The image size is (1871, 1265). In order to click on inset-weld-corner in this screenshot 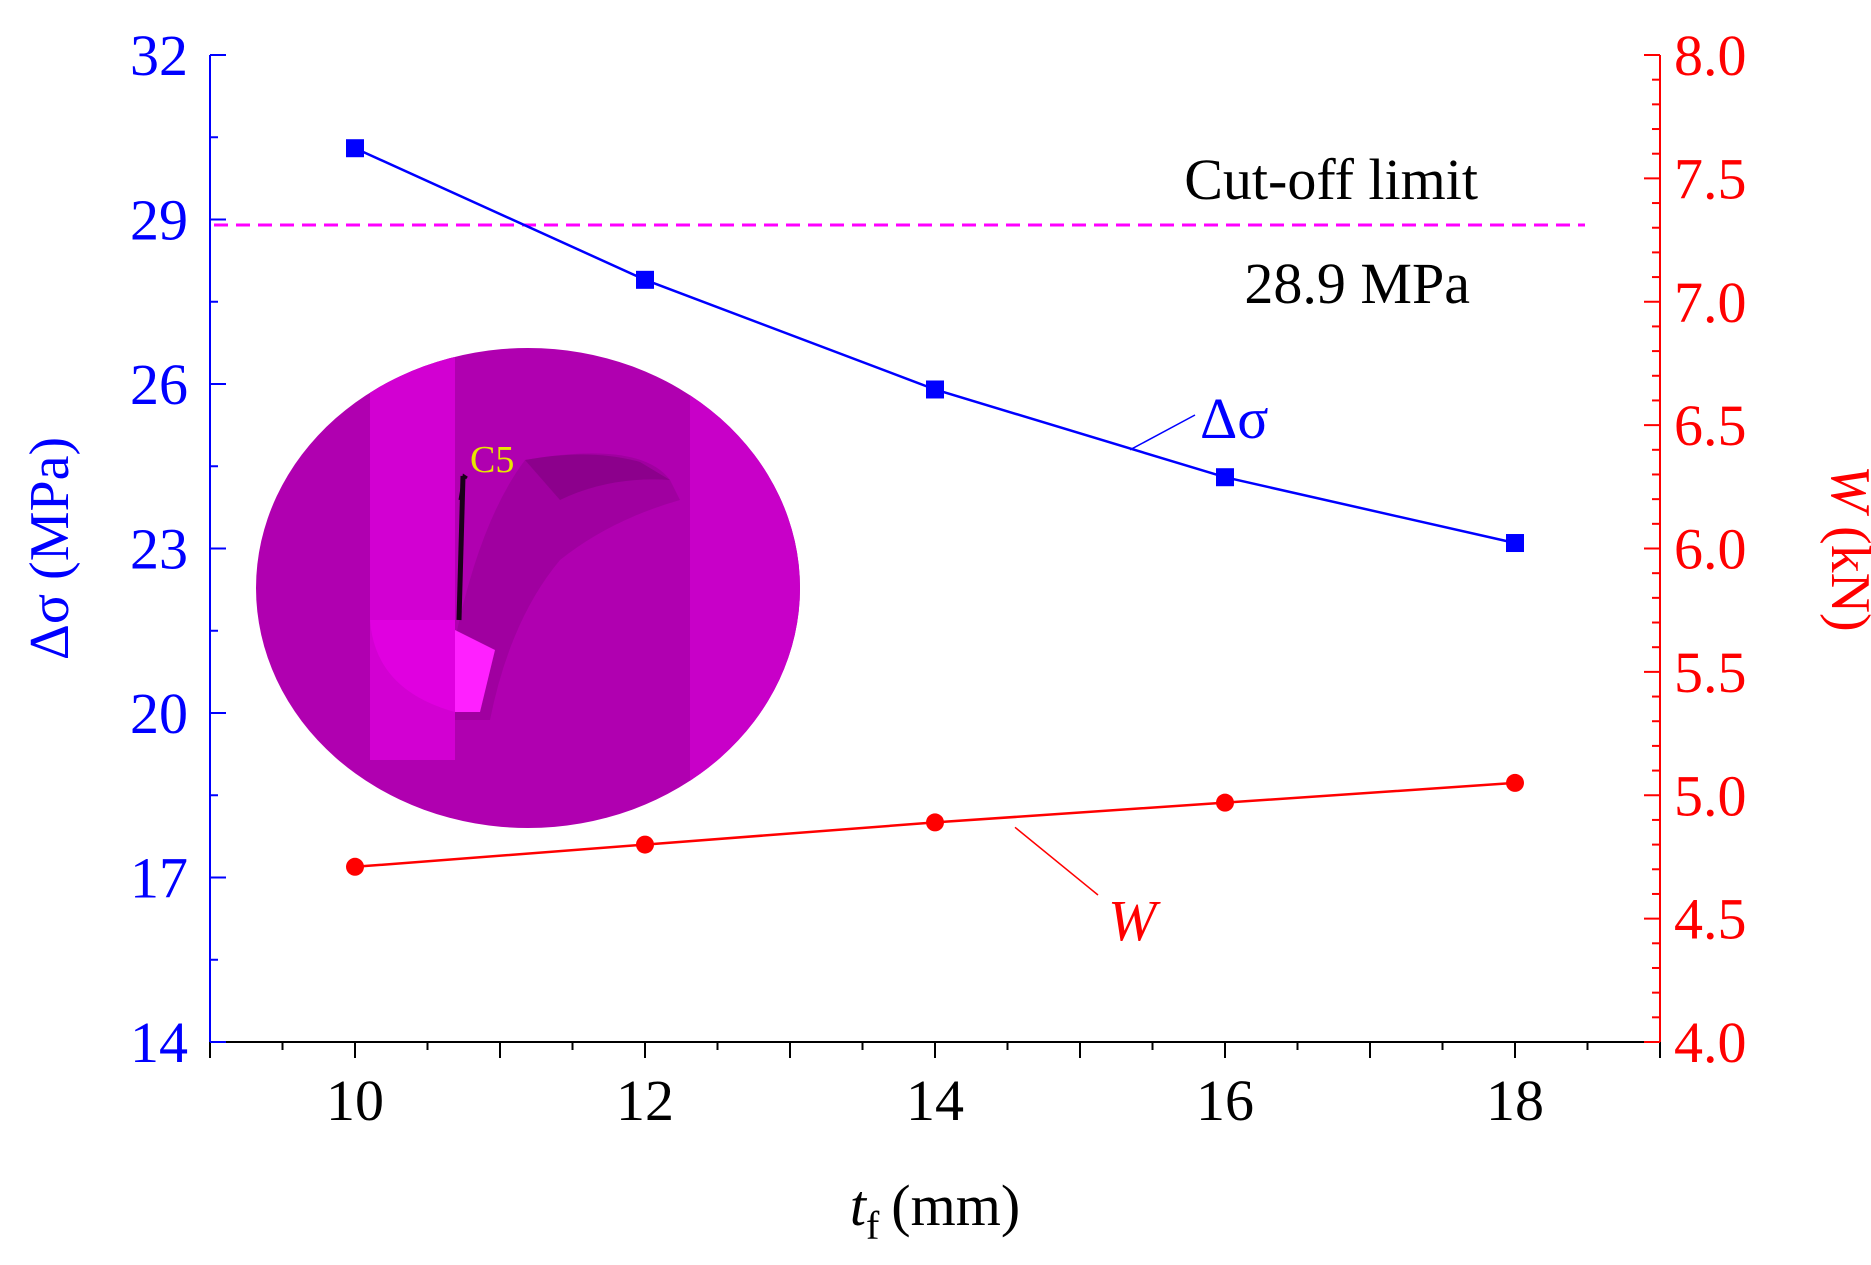, I will do `click(412, 666)`.